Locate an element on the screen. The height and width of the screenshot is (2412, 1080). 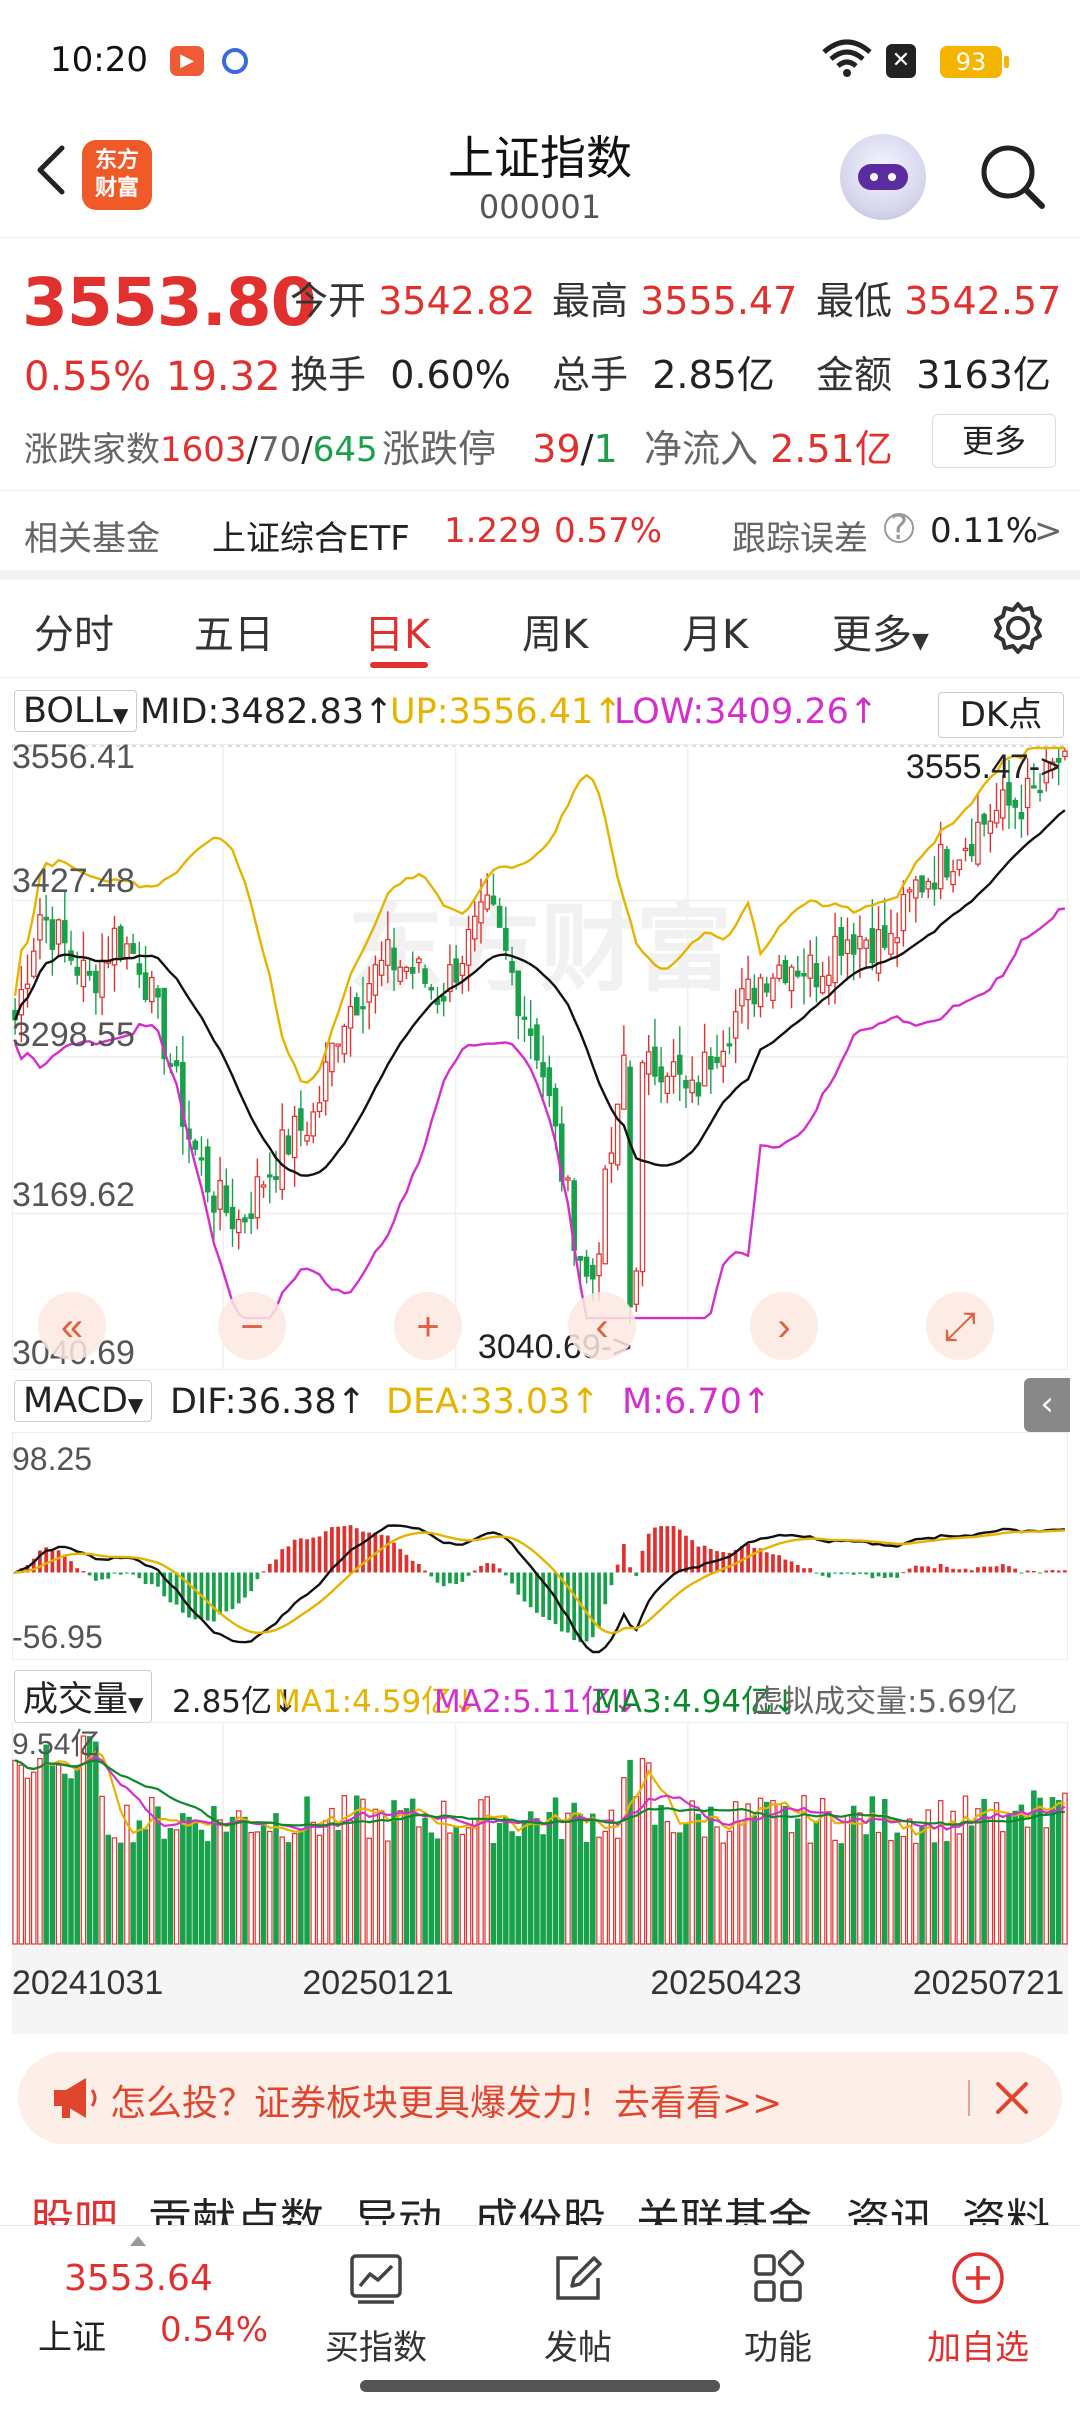
volume-ma-lines is located at coordinates (540, 1793).